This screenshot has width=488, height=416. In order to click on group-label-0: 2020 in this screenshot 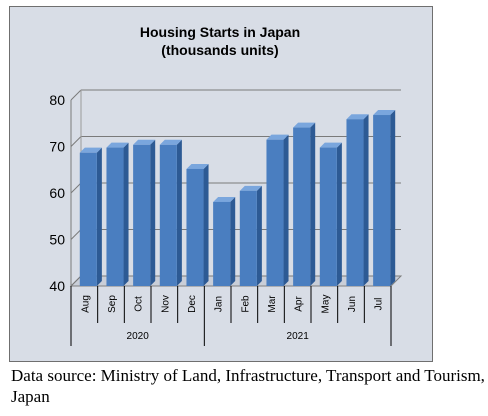, I will do `click(138, 336)`.